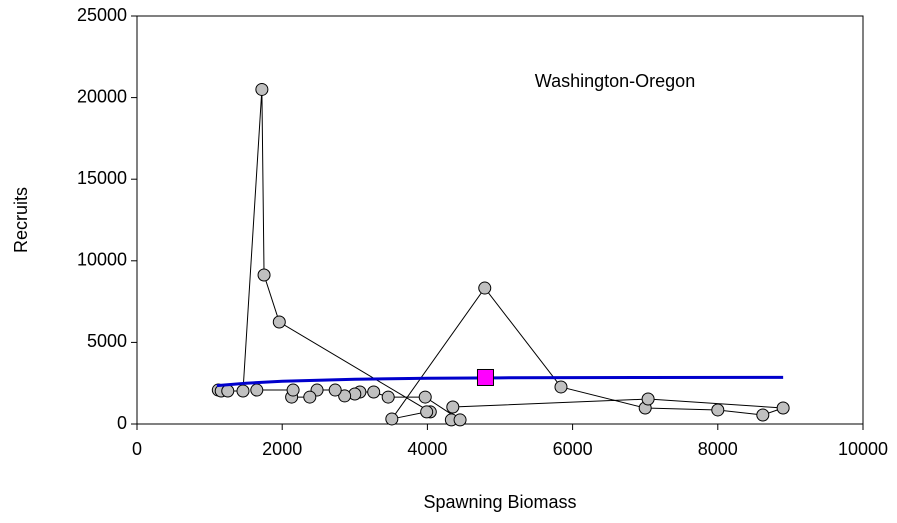 The width and height of the screenshot is (897, 523). What do you see at coordinates (573, 449) in the screenshot?
I see `x-tick-label: 6000` at bounding box center [573, 449].